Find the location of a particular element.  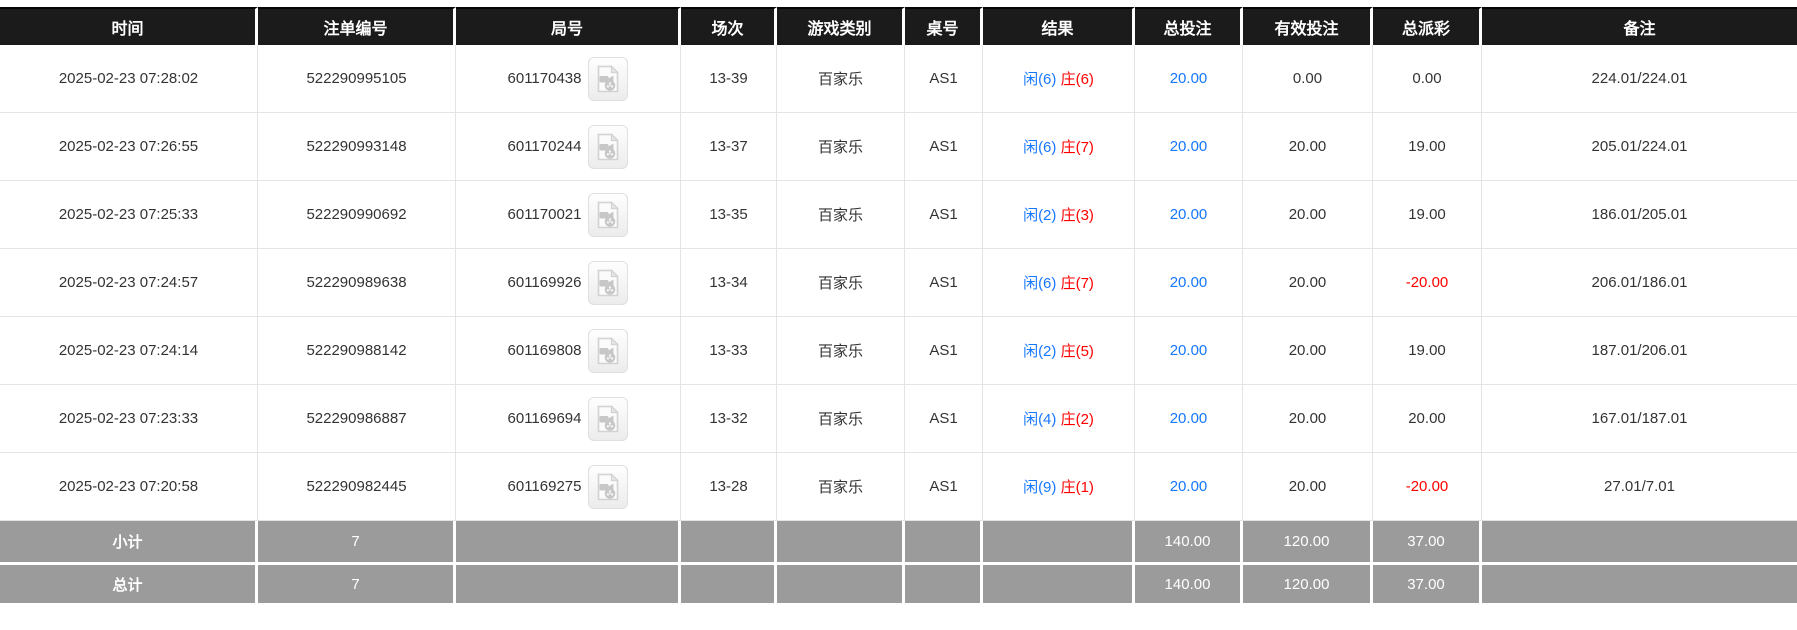

result-player: 闲(6) is located at coordinates (1040, 147).